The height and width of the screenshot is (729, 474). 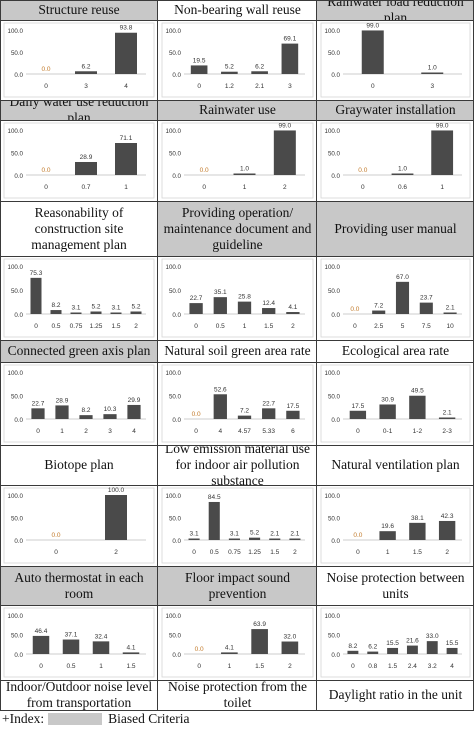 I want to click on legend-note: +Index: Biased Criteria, so click(x=95, y=719).